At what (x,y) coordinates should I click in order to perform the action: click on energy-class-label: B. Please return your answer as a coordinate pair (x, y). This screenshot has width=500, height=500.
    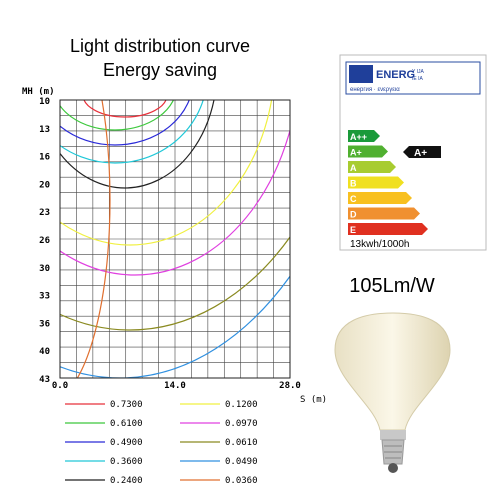
    Looking at the image, I should click on (353, 184).